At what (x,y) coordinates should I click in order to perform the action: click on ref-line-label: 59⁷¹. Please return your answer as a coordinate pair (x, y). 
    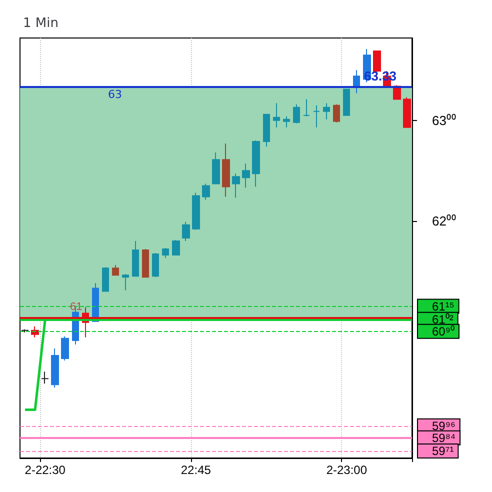
    Looking at the image, I should click on (443, 451).